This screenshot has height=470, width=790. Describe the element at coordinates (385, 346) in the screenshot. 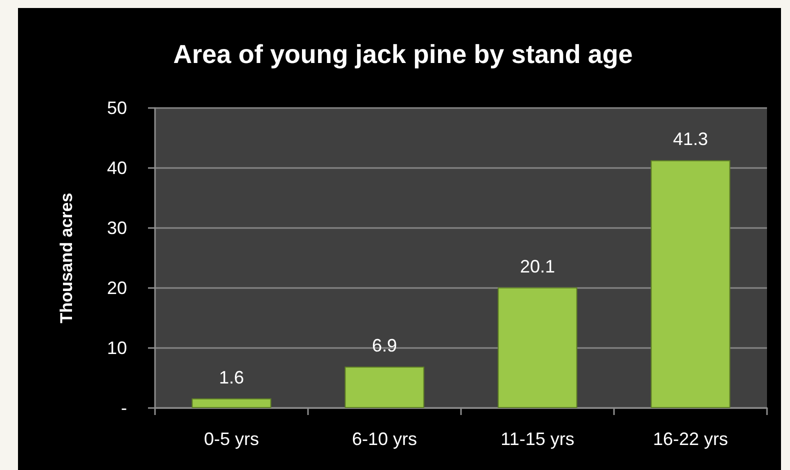

I see `data-label: 6.9` at that location.